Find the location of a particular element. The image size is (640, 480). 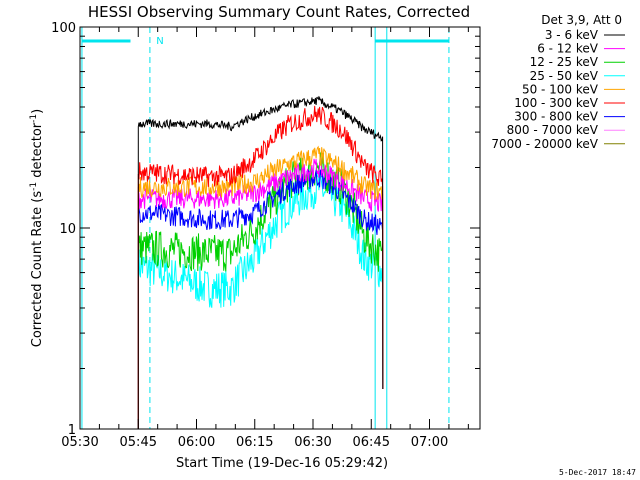

legend-label: 3 - 6 keV is located at coordinates (572, 35).